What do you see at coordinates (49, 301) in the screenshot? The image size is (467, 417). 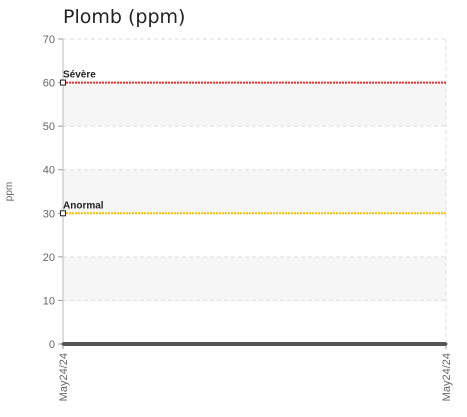 I see `y-tick-label: 10` at bounding box center [49, 301].